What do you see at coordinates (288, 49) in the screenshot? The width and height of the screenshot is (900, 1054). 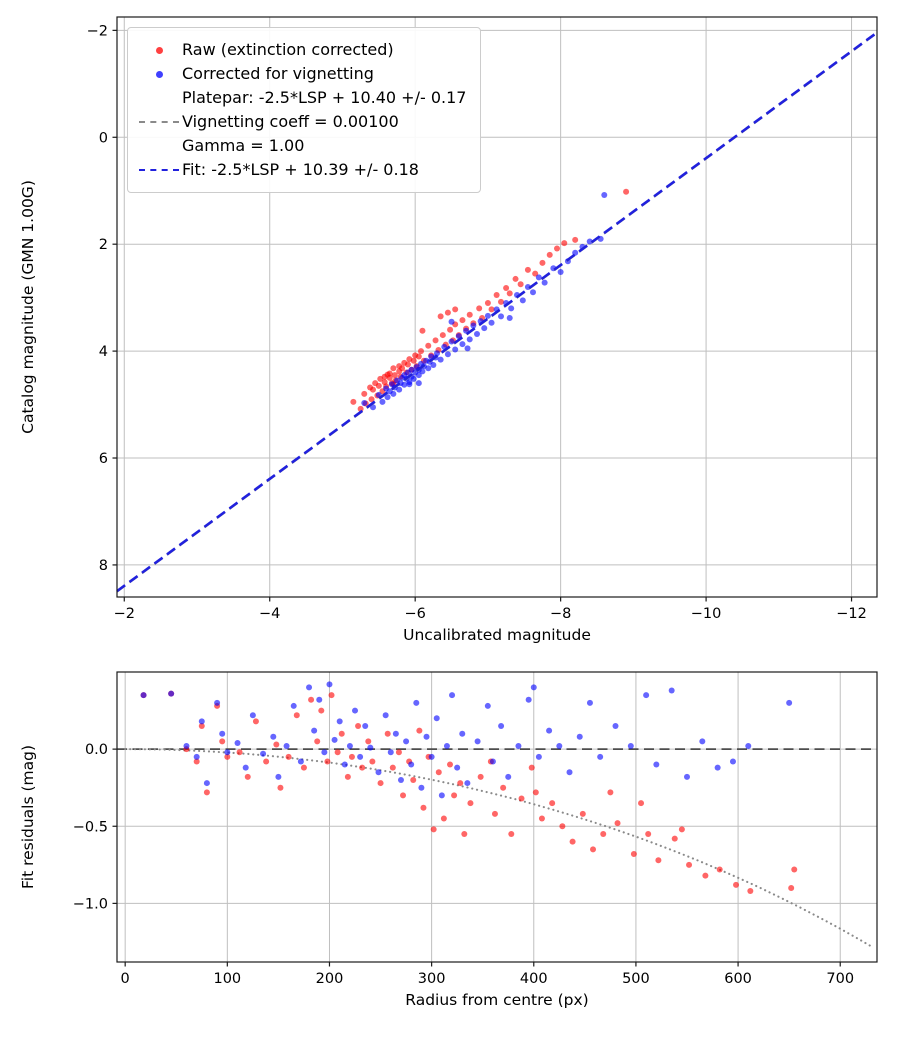 I see `legend-label-raw: Raw (extinction corrected)` at bounding box center [288, 49].